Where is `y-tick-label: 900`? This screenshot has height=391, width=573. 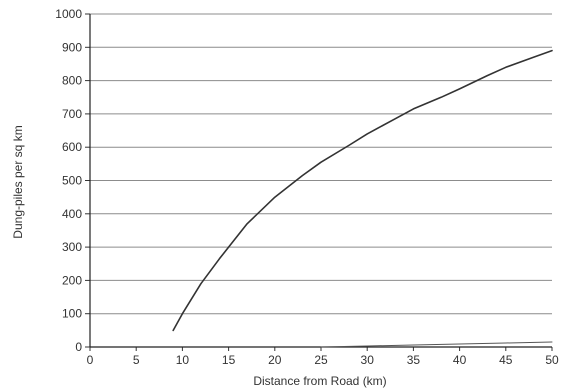 y-tick-label: 900 is located at coordinates (72, 47).